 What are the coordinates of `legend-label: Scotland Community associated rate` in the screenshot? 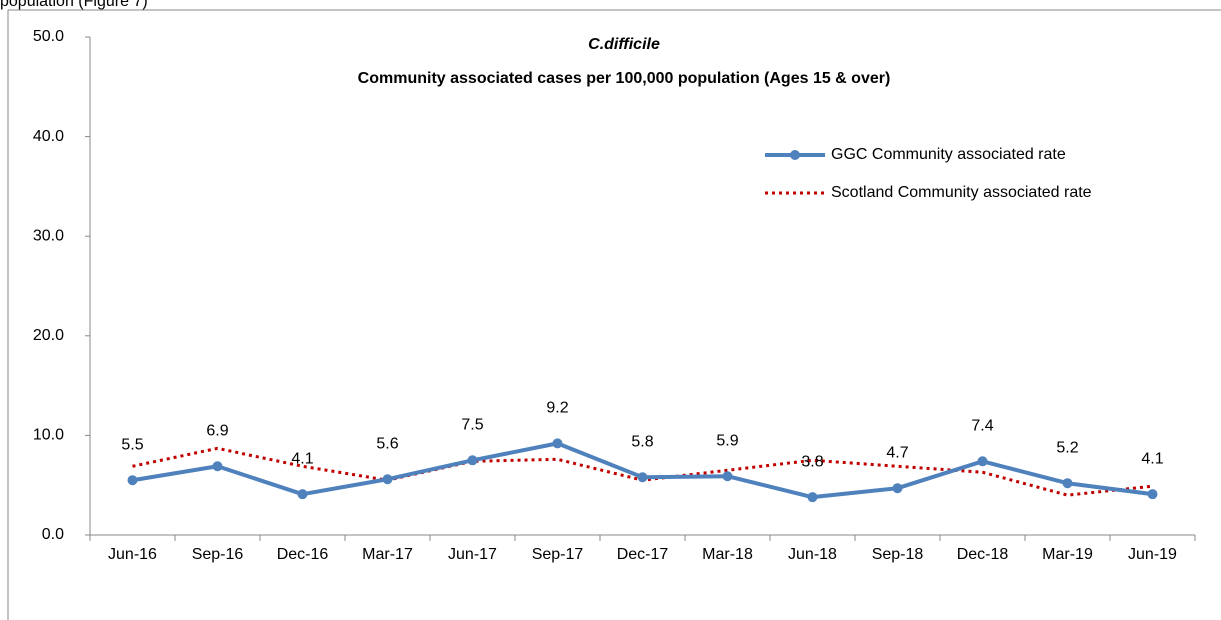 It's located at (961, 192).